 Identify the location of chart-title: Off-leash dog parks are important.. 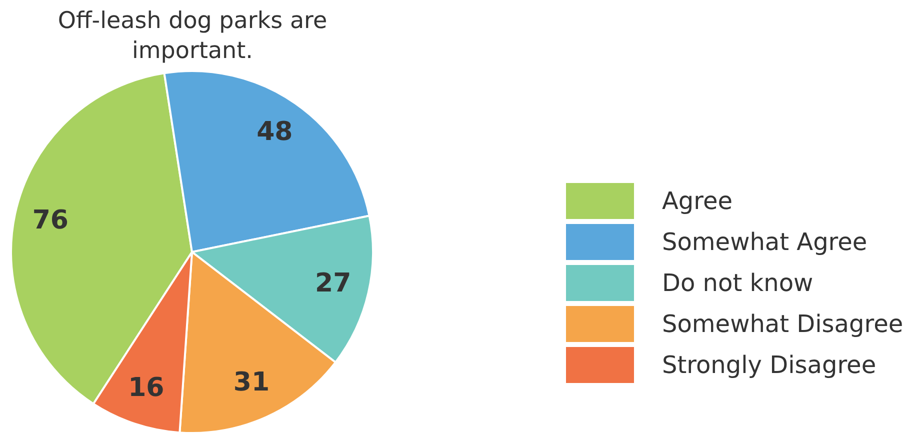
(192, 36).